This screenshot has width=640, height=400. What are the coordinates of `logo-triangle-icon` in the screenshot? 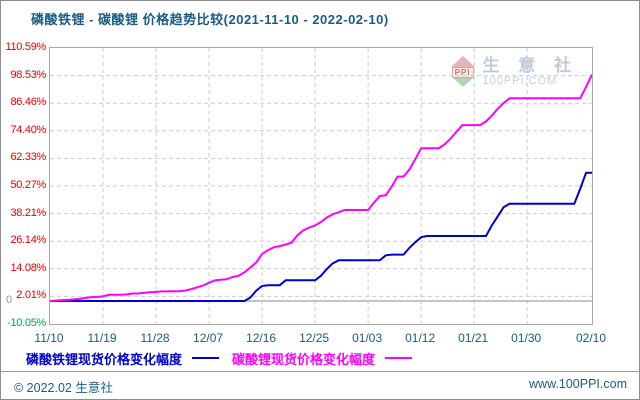 It's located at (462, 82).